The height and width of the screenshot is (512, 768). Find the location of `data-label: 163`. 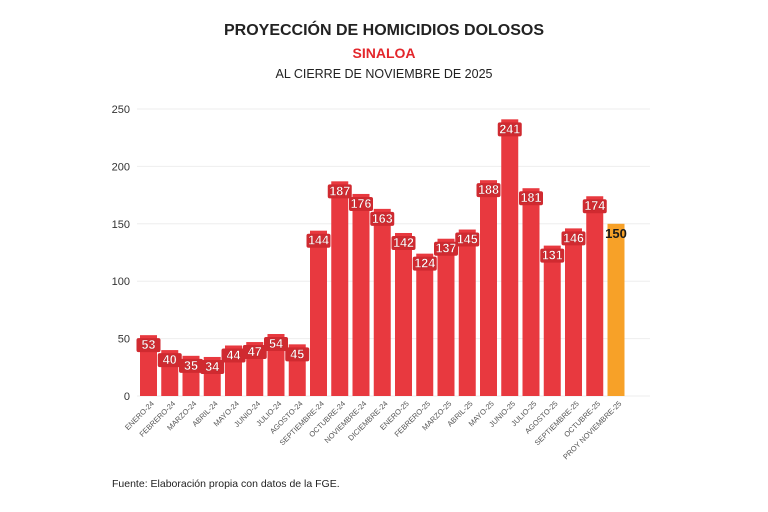

data-label: 163 is located at coordinates (382, 219).